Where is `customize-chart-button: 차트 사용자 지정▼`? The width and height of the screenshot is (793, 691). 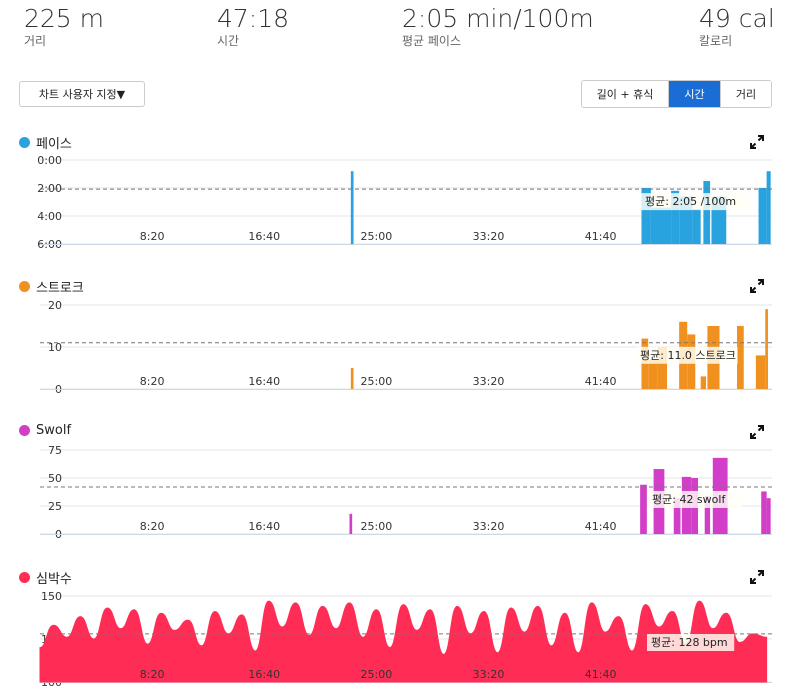 customize-chart-button: 차트 사용자 지정▼ is located at coordinates (82, 94).